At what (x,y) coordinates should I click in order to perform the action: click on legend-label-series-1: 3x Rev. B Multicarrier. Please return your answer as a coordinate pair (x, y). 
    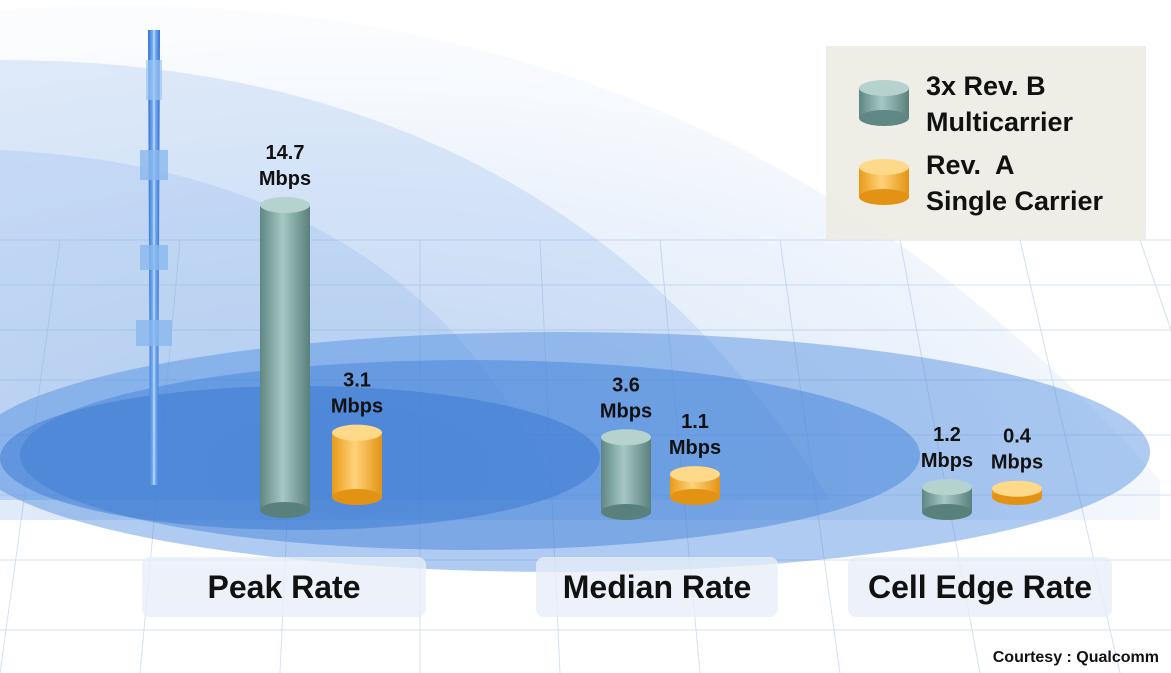
    Looking at the image, I should click on (1036, 104).